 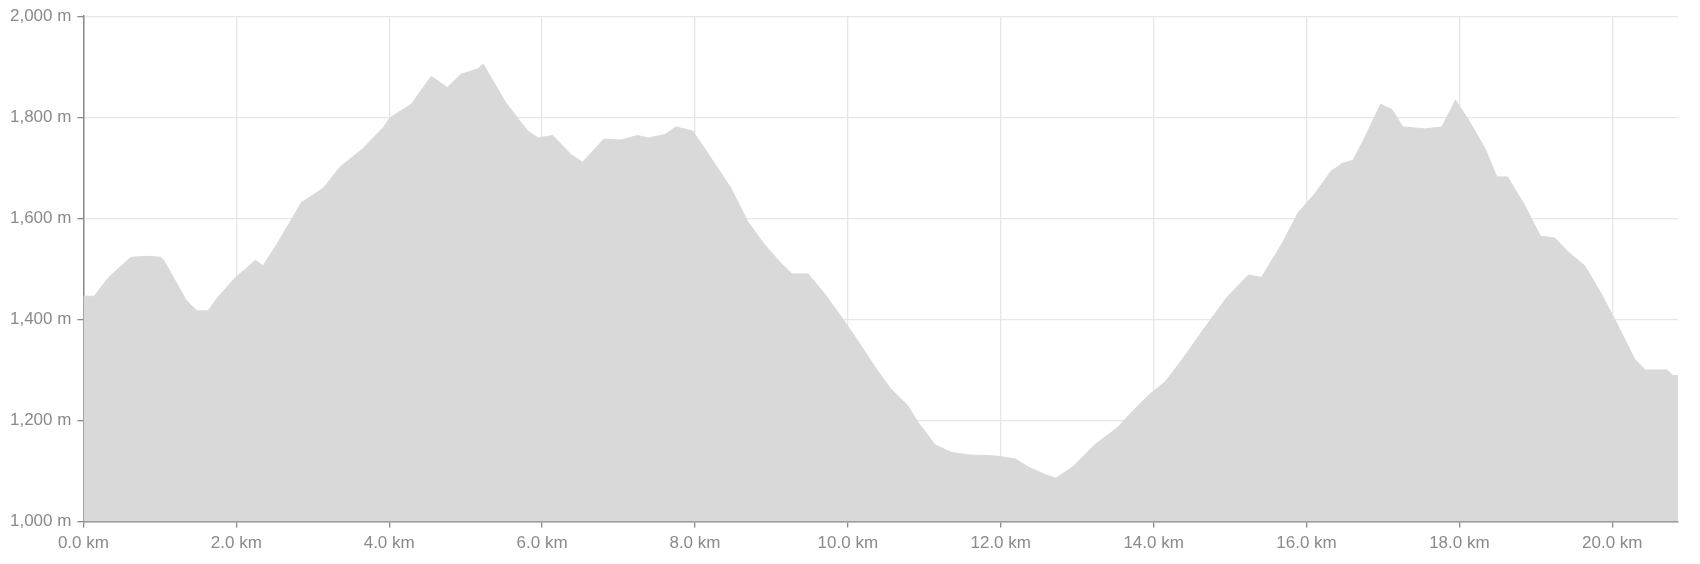 I want to click on x-tick-label: 2.0 km, so click(x=236, y=543).